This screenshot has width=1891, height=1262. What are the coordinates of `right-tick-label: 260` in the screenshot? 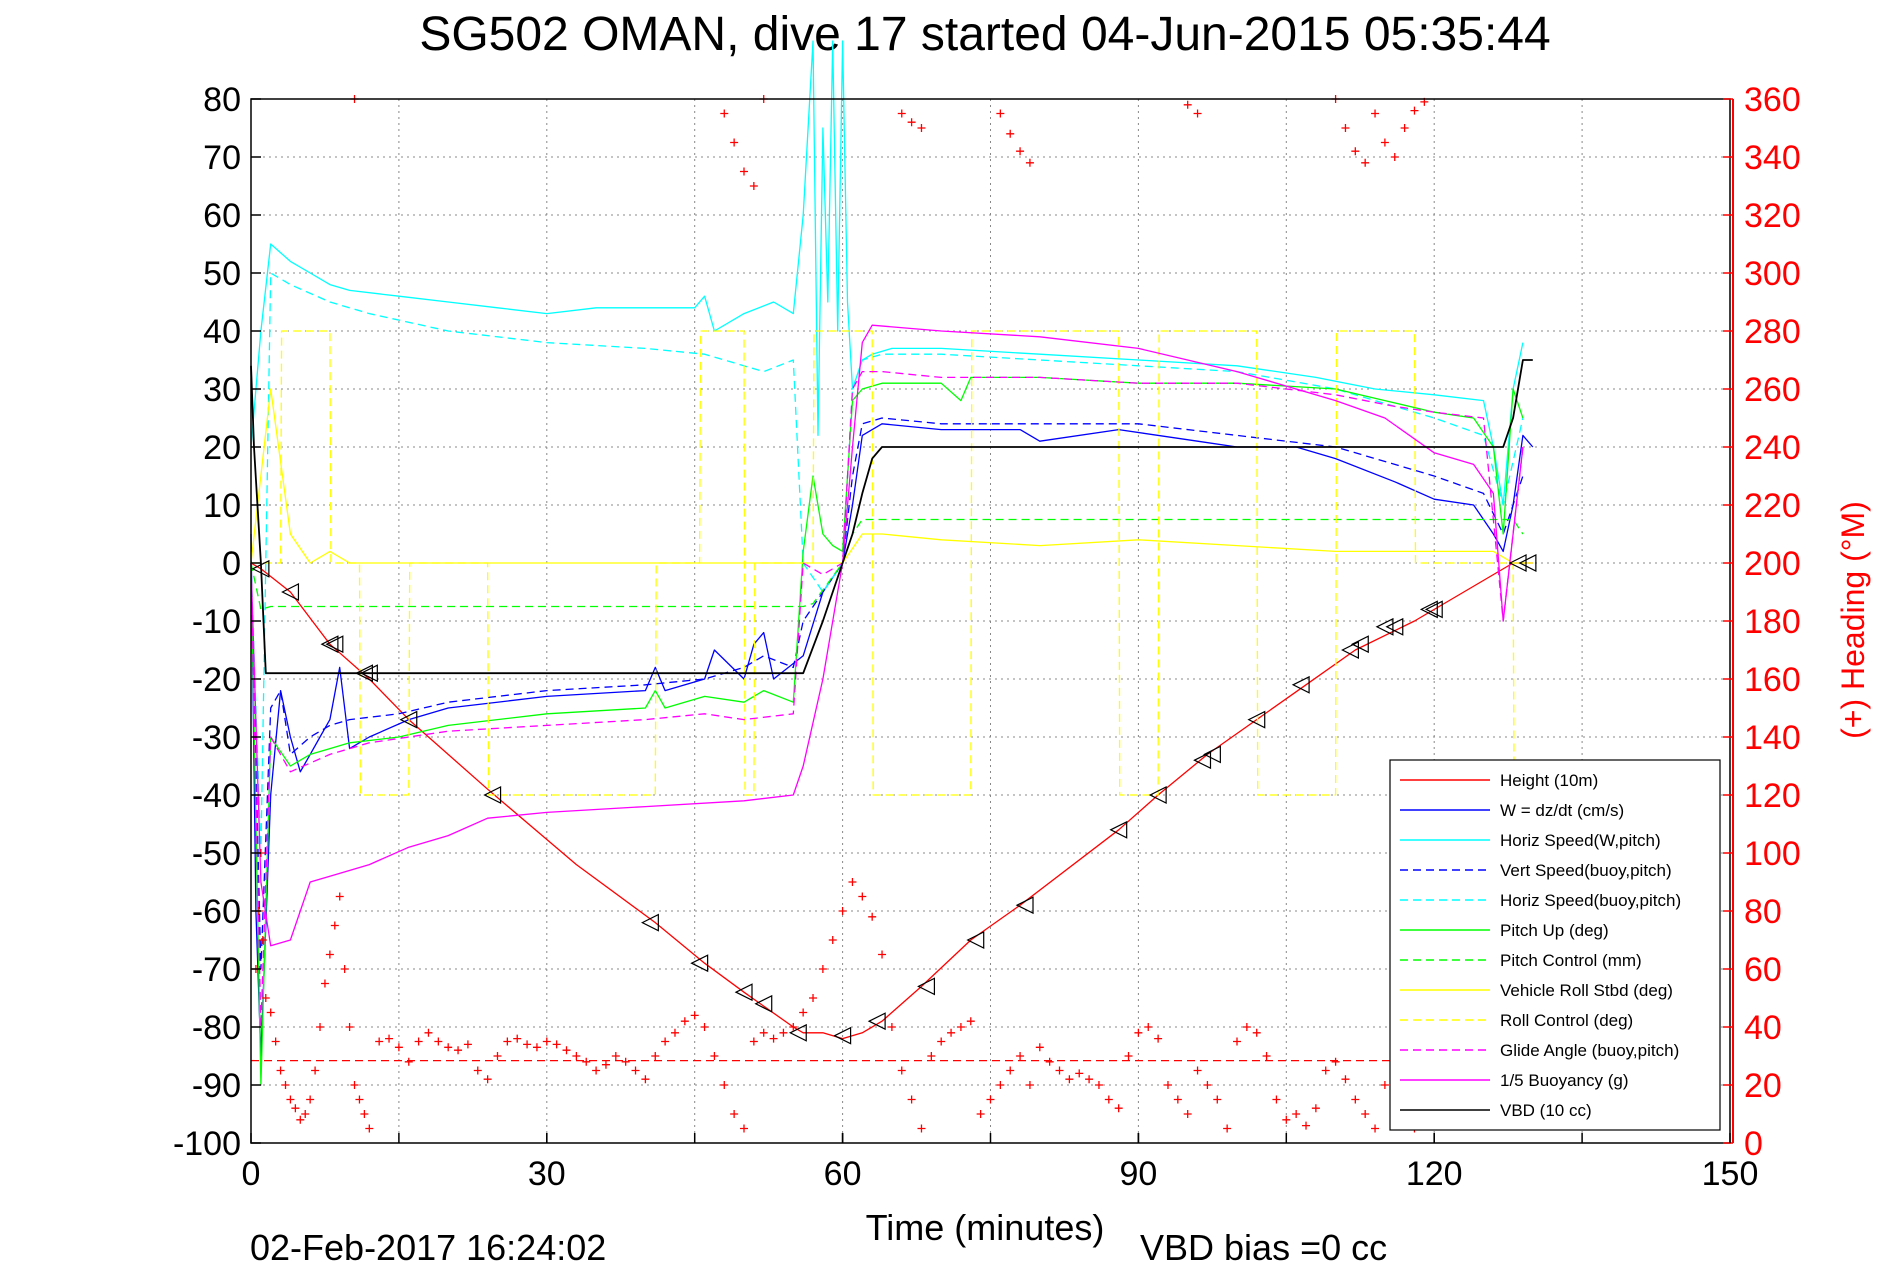 It's located at (1772, 390).